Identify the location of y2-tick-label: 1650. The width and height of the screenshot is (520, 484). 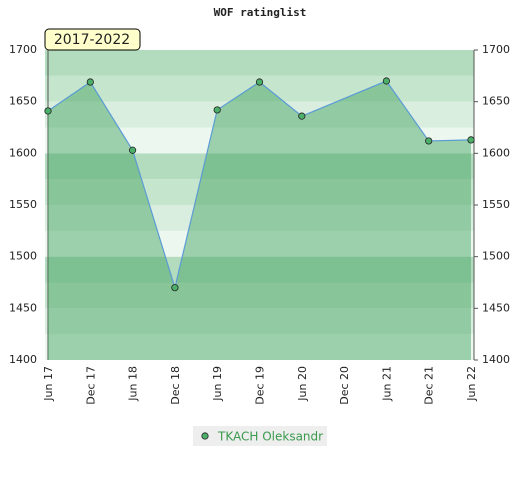
(496, 101).